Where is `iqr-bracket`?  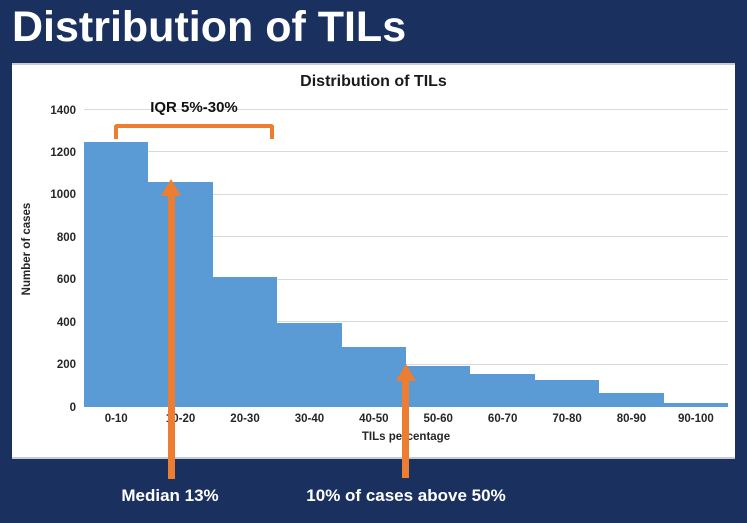
iqr-bracket is located at coordinates (194, 131).